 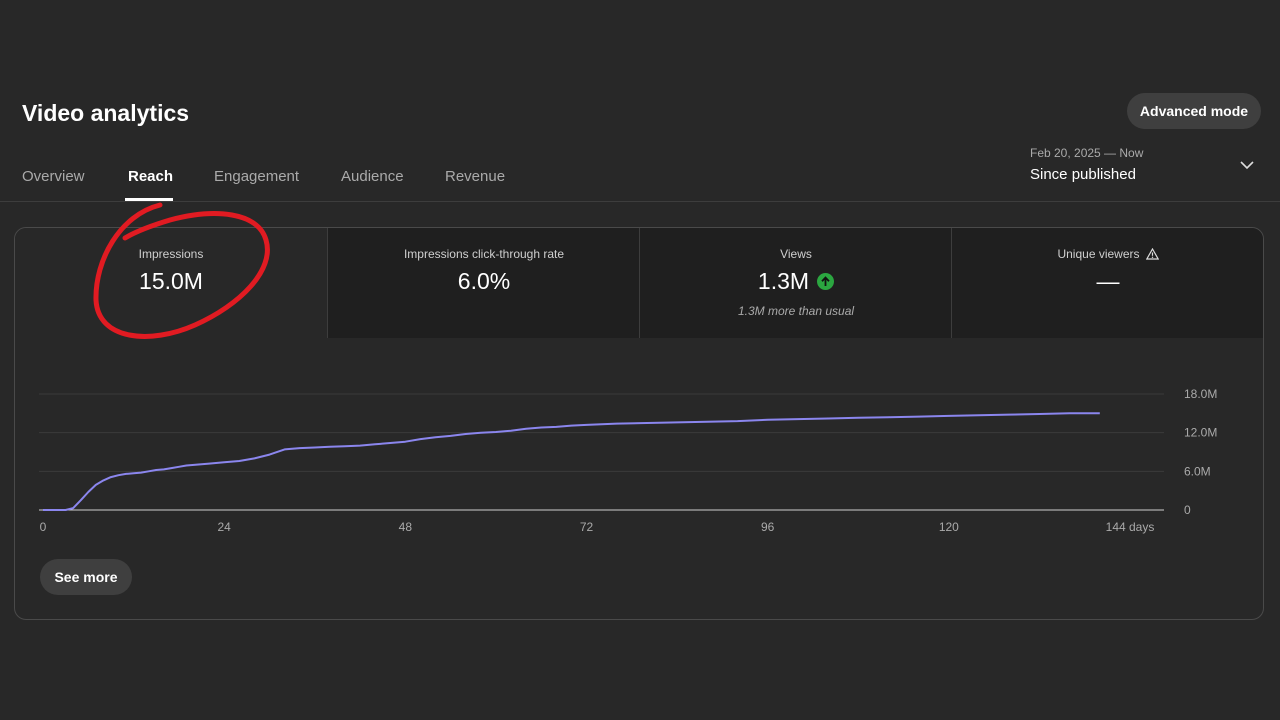 What do you see at coordinates (1130, 527) in the screenshot?
I see `x-tick-label: 144 days` at bounding box center [1130, 527].